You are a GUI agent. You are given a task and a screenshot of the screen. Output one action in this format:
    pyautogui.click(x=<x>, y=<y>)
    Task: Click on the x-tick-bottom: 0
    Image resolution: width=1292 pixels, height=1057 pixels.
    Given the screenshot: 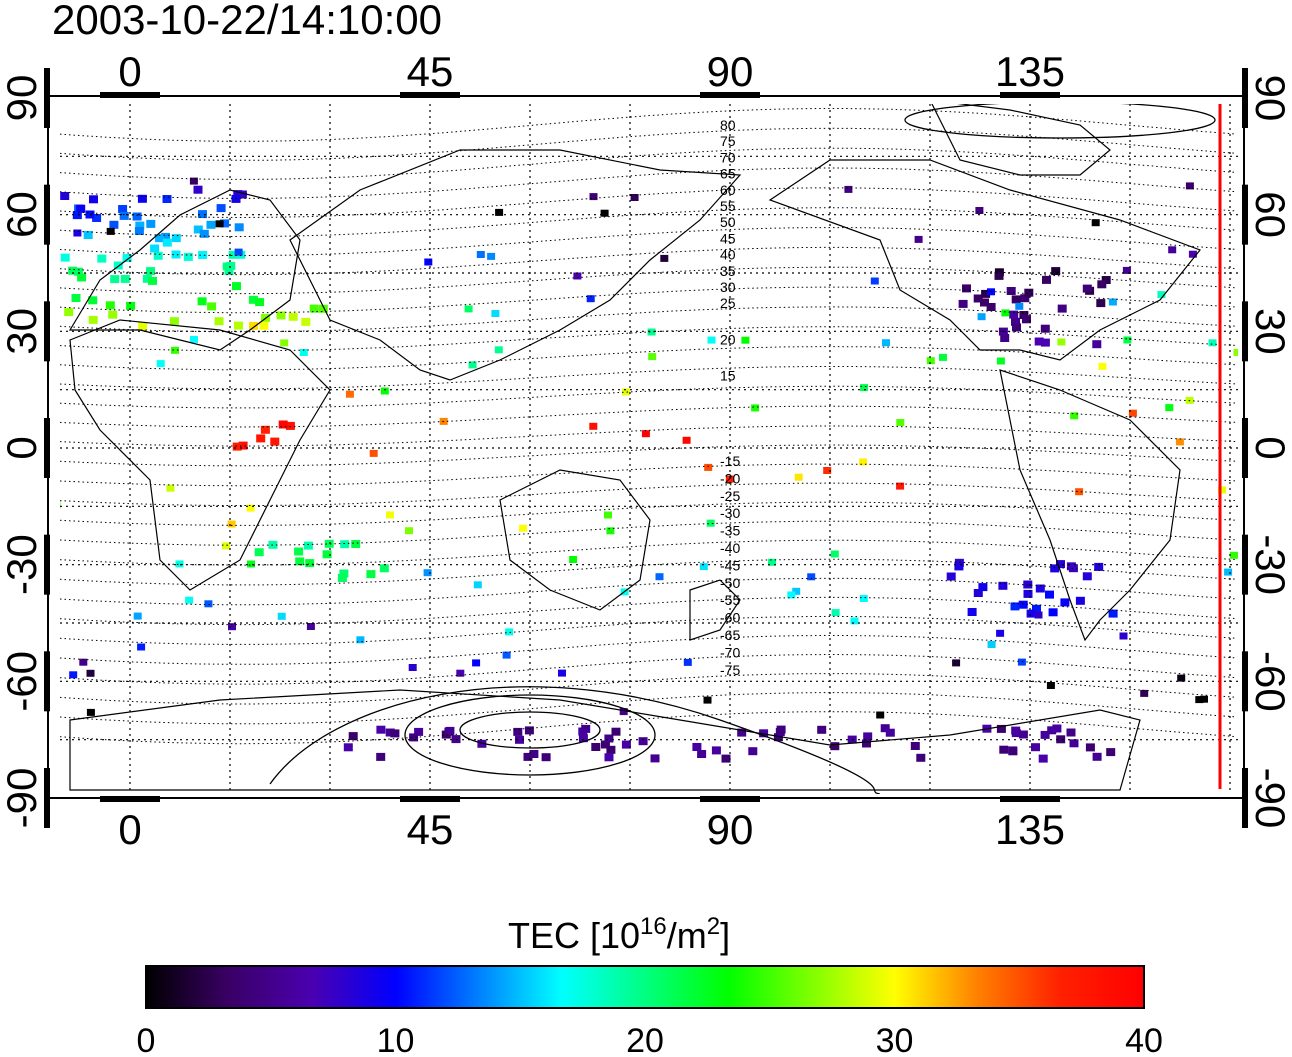 What is the action you would take?
    pyautogui.click(x=129, y=829)
    